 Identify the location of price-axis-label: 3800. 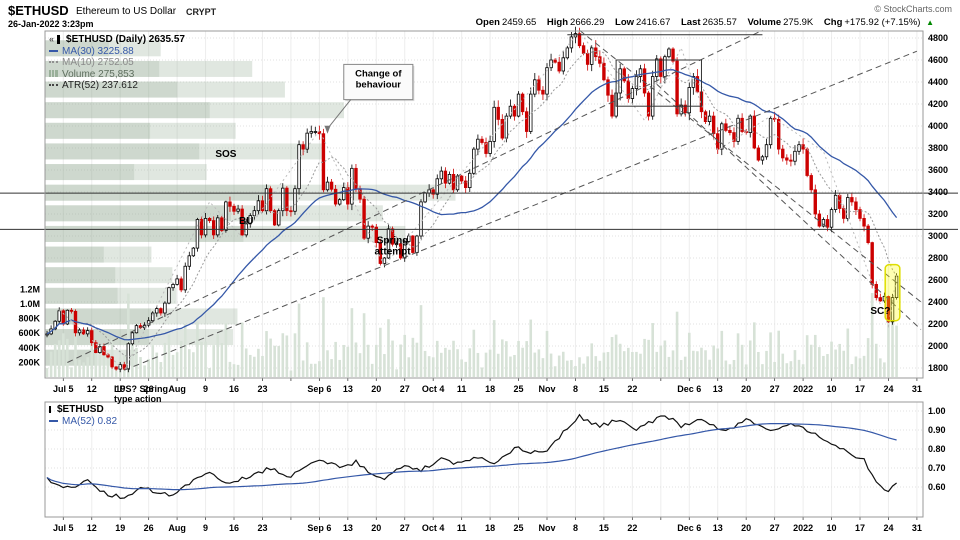
(938, 148).